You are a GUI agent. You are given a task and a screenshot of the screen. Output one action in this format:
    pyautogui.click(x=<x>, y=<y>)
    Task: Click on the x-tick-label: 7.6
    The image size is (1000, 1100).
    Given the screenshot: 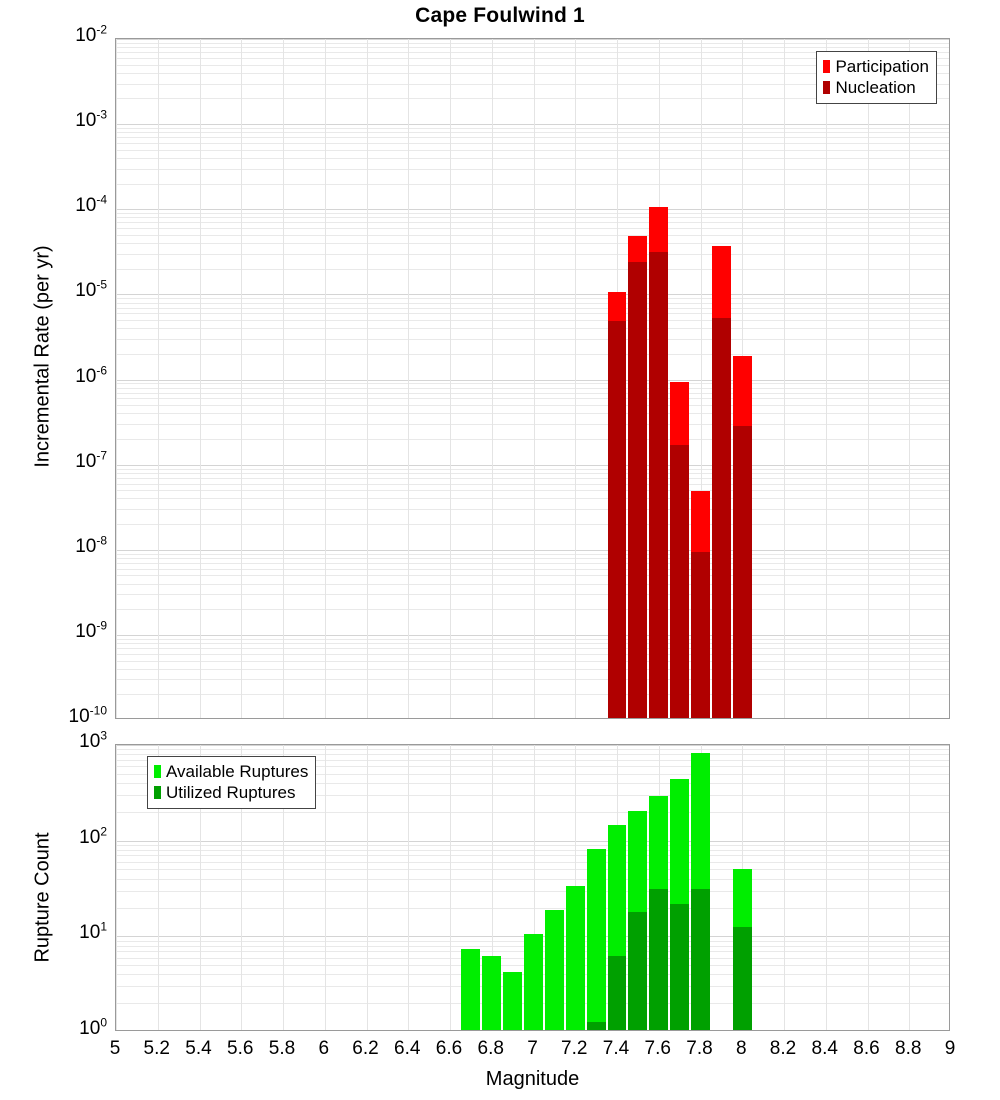 What is the action you would take?
    pyautogui.click(x=657, y=1048)
    